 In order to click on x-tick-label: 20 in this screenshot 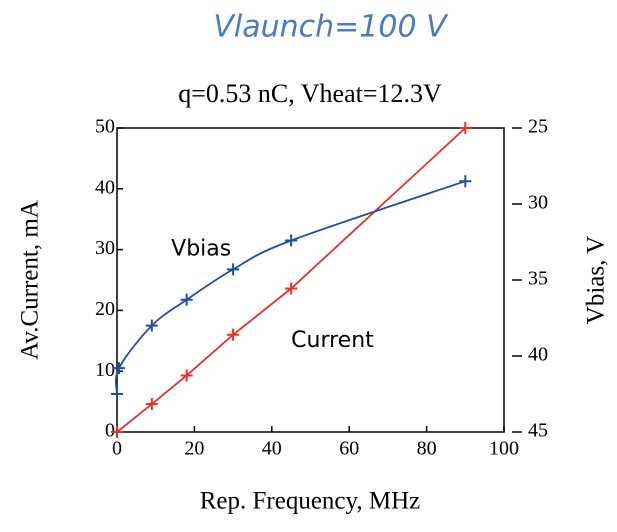, I will do `click(194, 449)`.